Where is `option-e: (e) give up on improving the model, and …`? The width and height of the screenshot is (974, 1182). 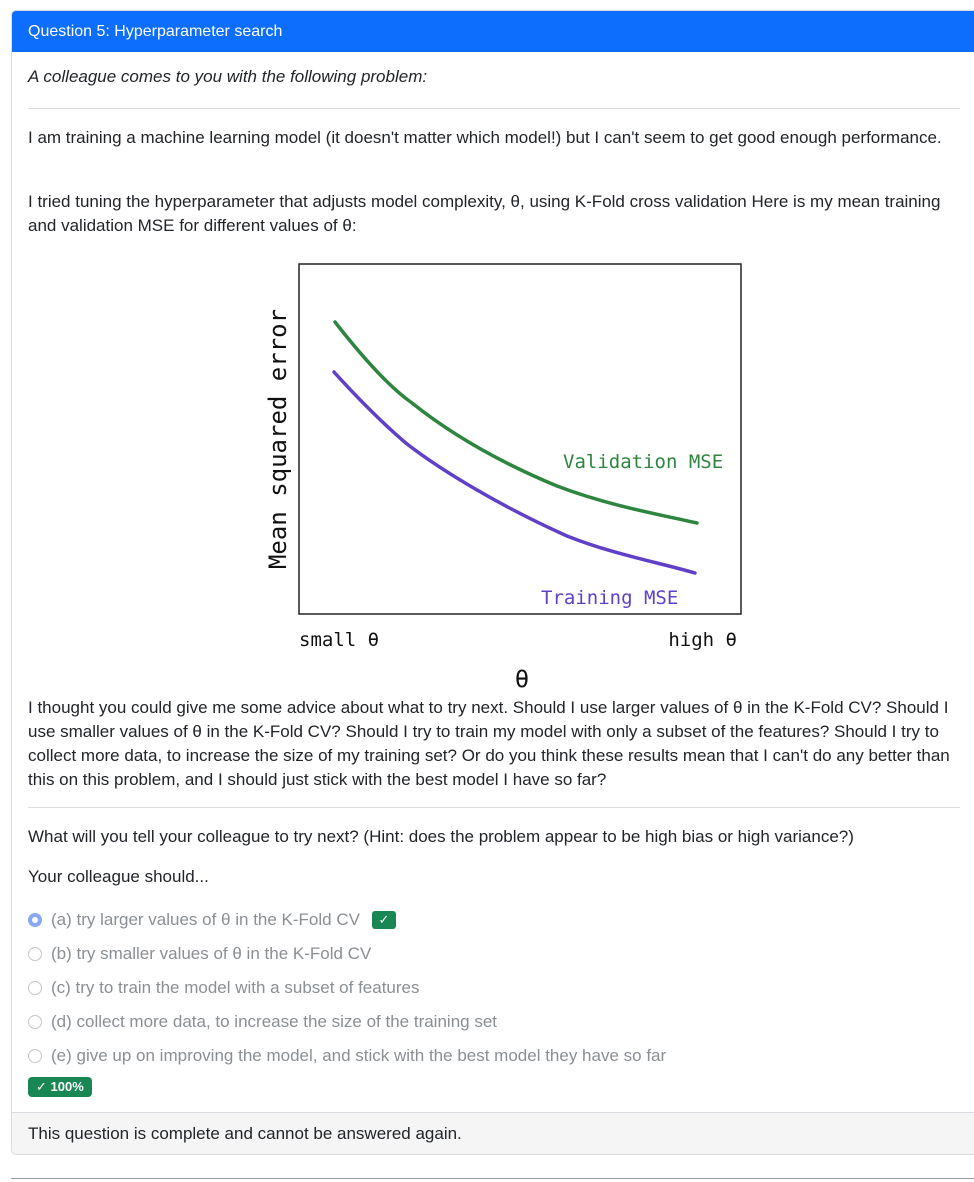 option-e: (e) give up on improving the model, and … is located at coordinates (347, 1056).